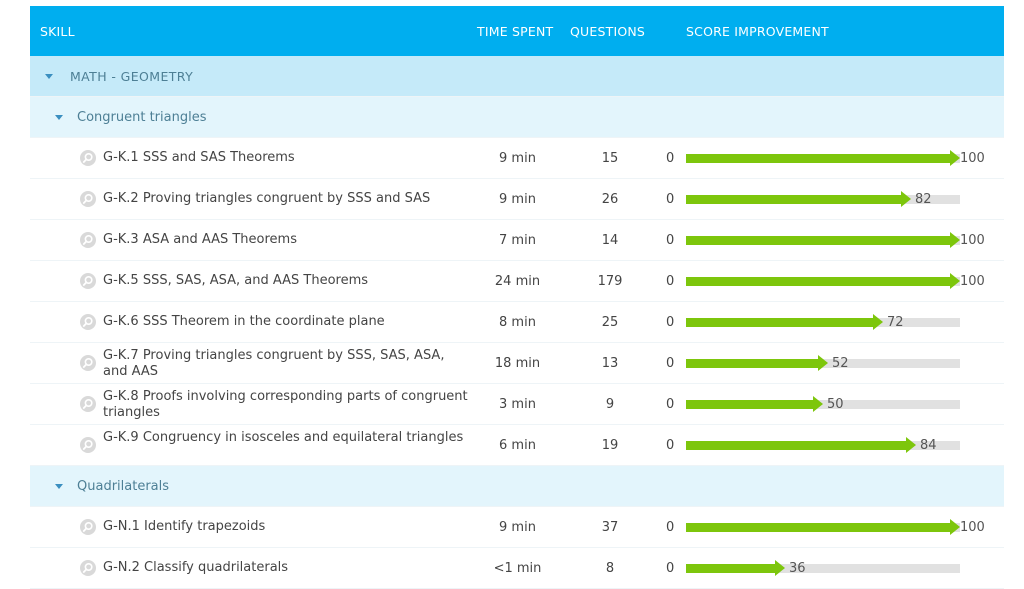 This screenshot has height=589, width=1024. I want to click on time-spent-value: 3 min, so click(517, 404).